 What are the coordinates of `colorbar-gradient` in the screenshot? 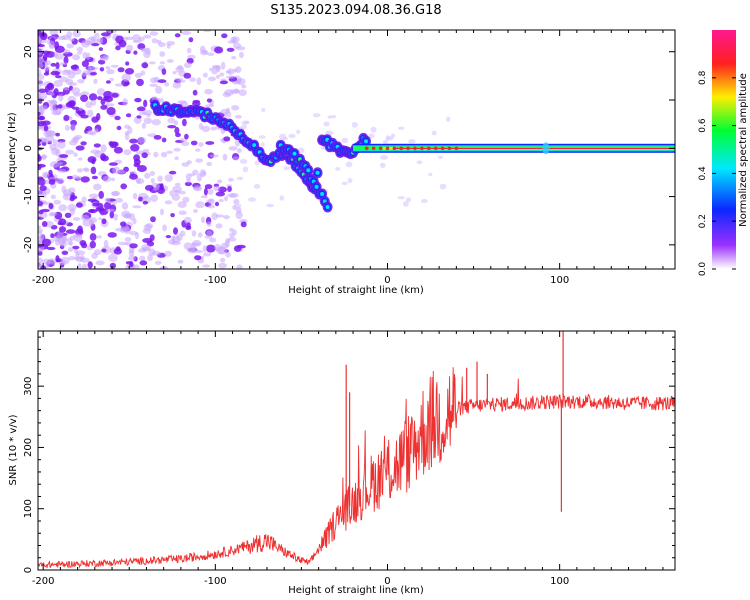 It's located at (724, 149).